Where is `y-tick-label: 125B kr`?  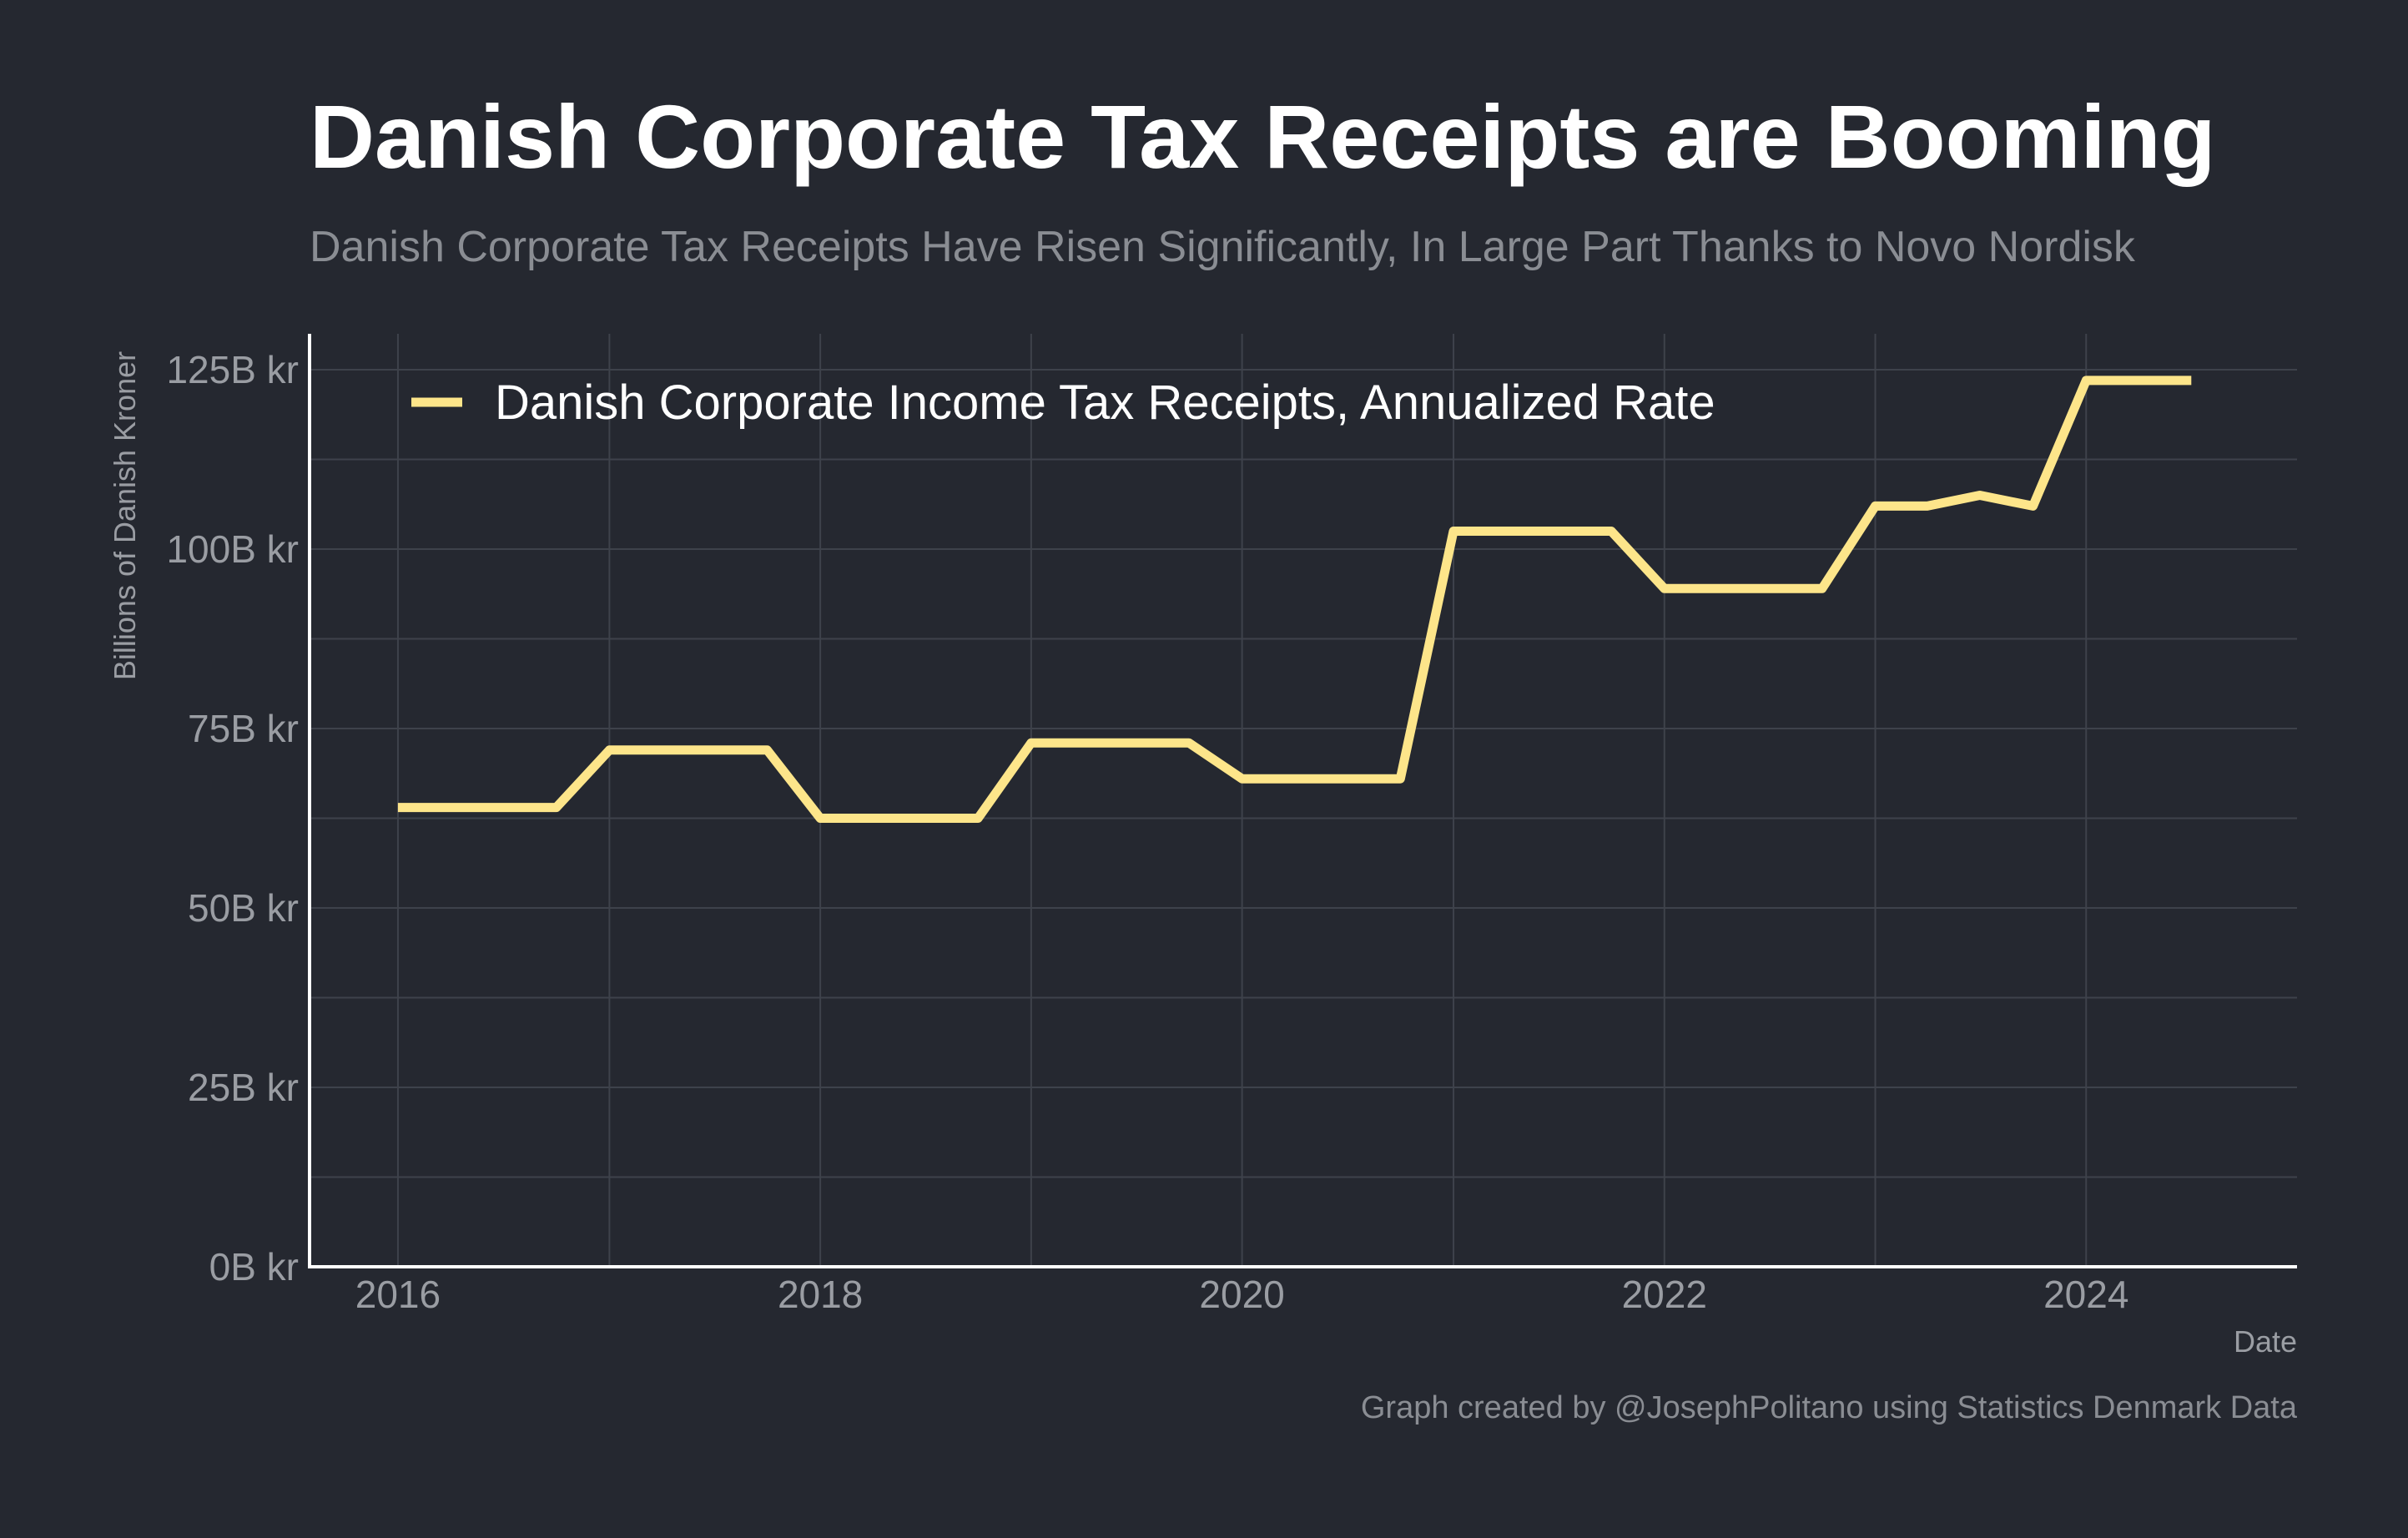 y-tick-label: 125B kr is located at coordinates (232, 369).